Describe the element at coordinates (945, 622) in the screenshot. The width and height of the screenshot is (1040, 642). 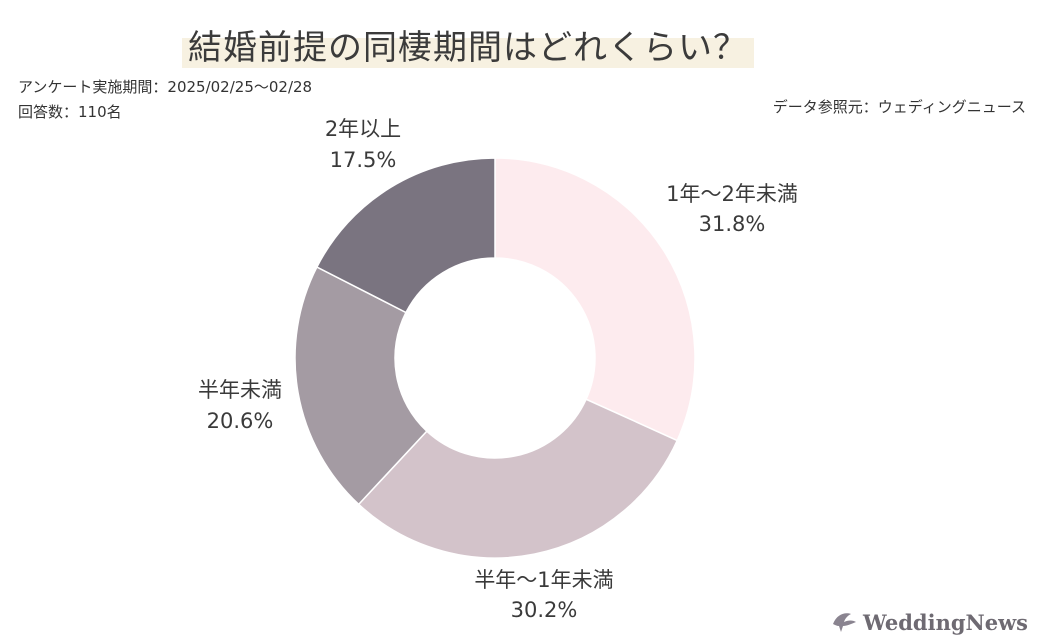
I see `logo-text: WeddingNews` at that location.